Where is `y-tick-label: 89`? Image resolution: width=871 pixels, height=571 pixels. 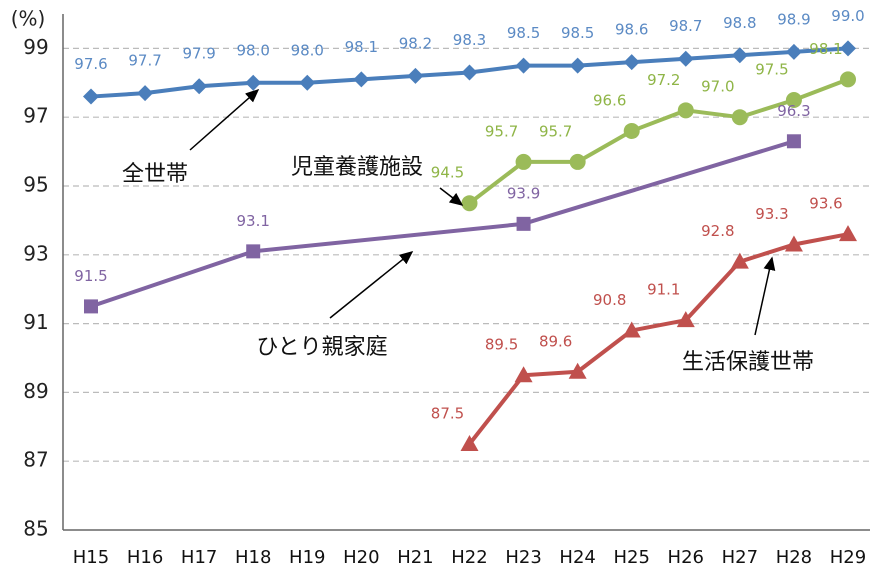
y-tick-label: 89 is located at coordinates (35, 391).